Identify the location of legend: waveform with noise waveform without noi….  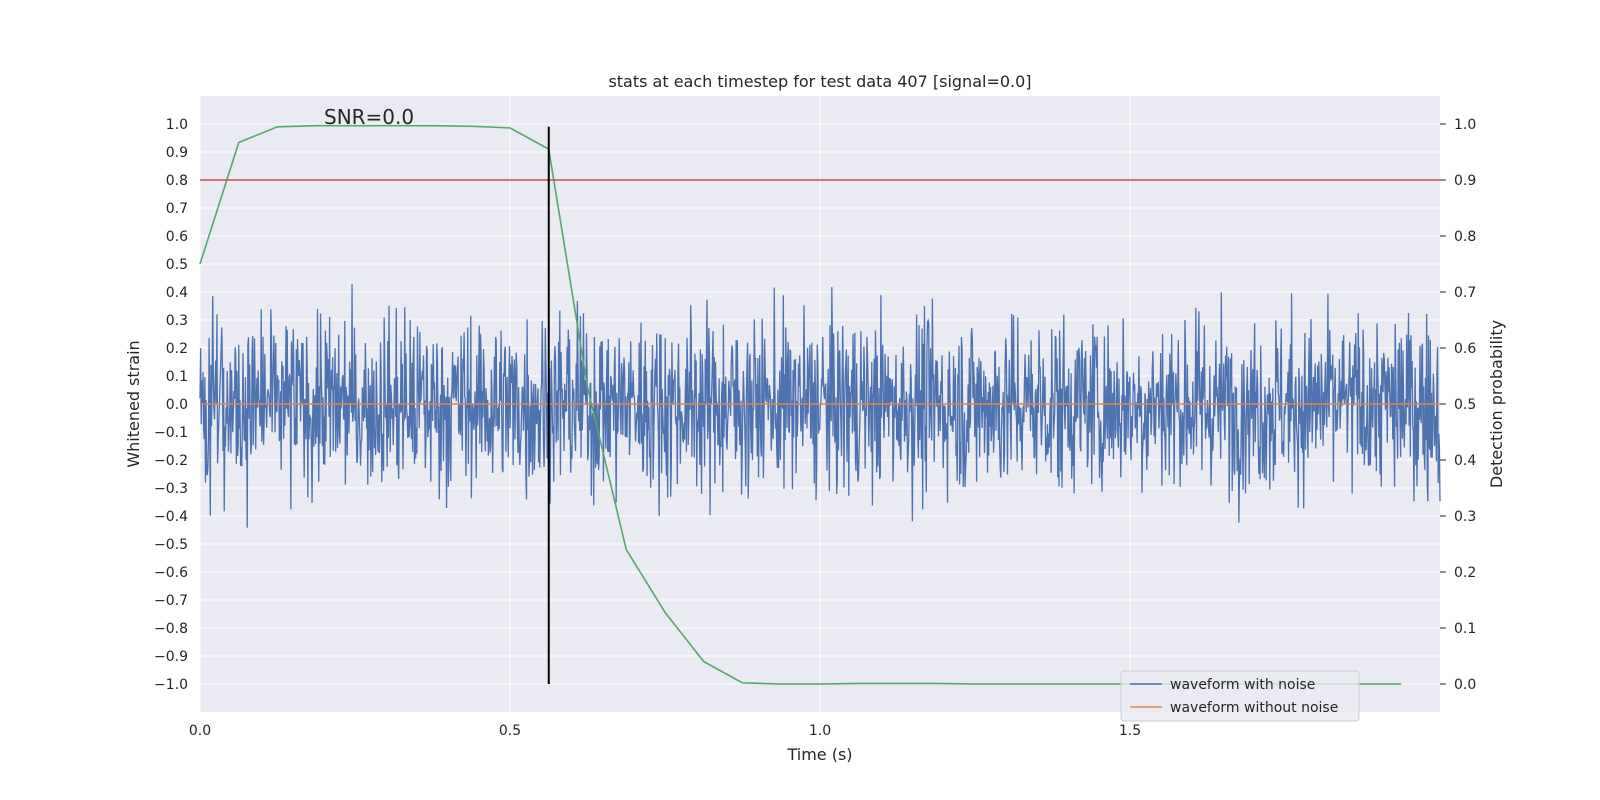
(1240, 696).